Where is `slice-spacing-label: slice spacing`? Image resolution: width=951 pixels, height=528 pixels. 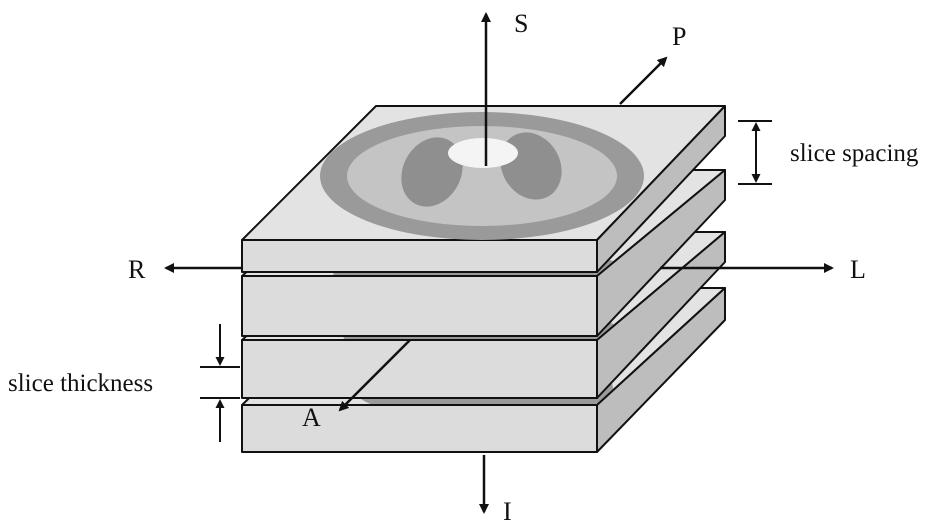
slice-spacing-label: slice spacing is located at coordinates (854, 153).